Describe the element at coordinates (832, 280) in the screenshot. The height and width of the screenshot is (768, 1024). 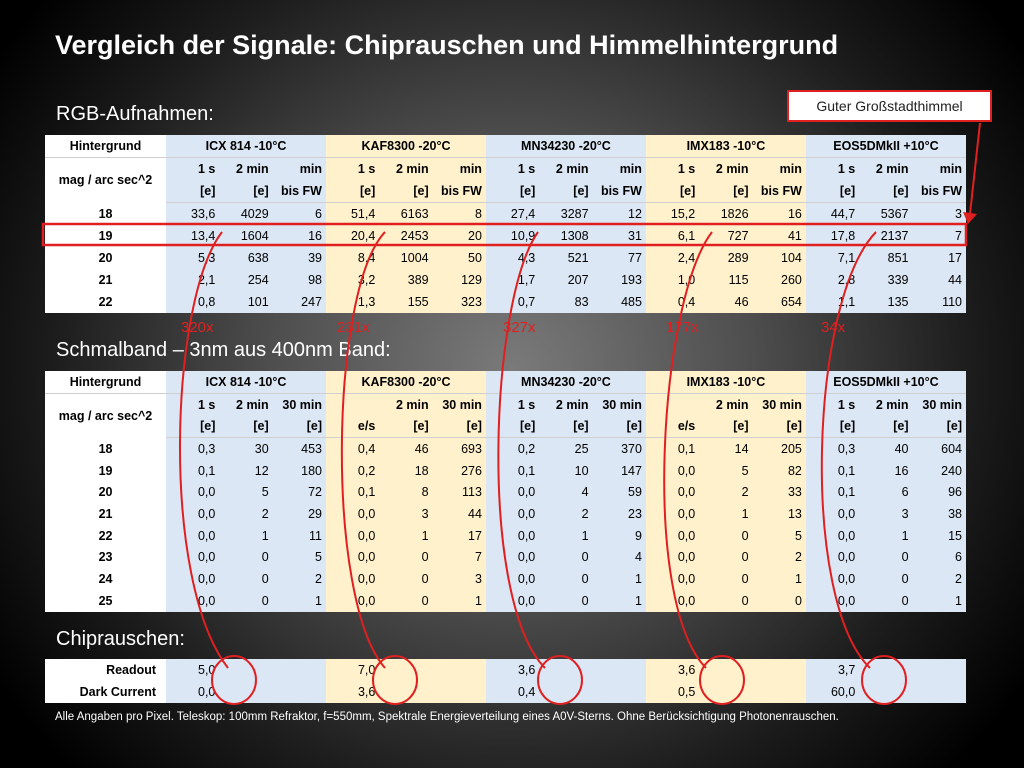
I see `rgb-value-cell: 2,8` at that location.